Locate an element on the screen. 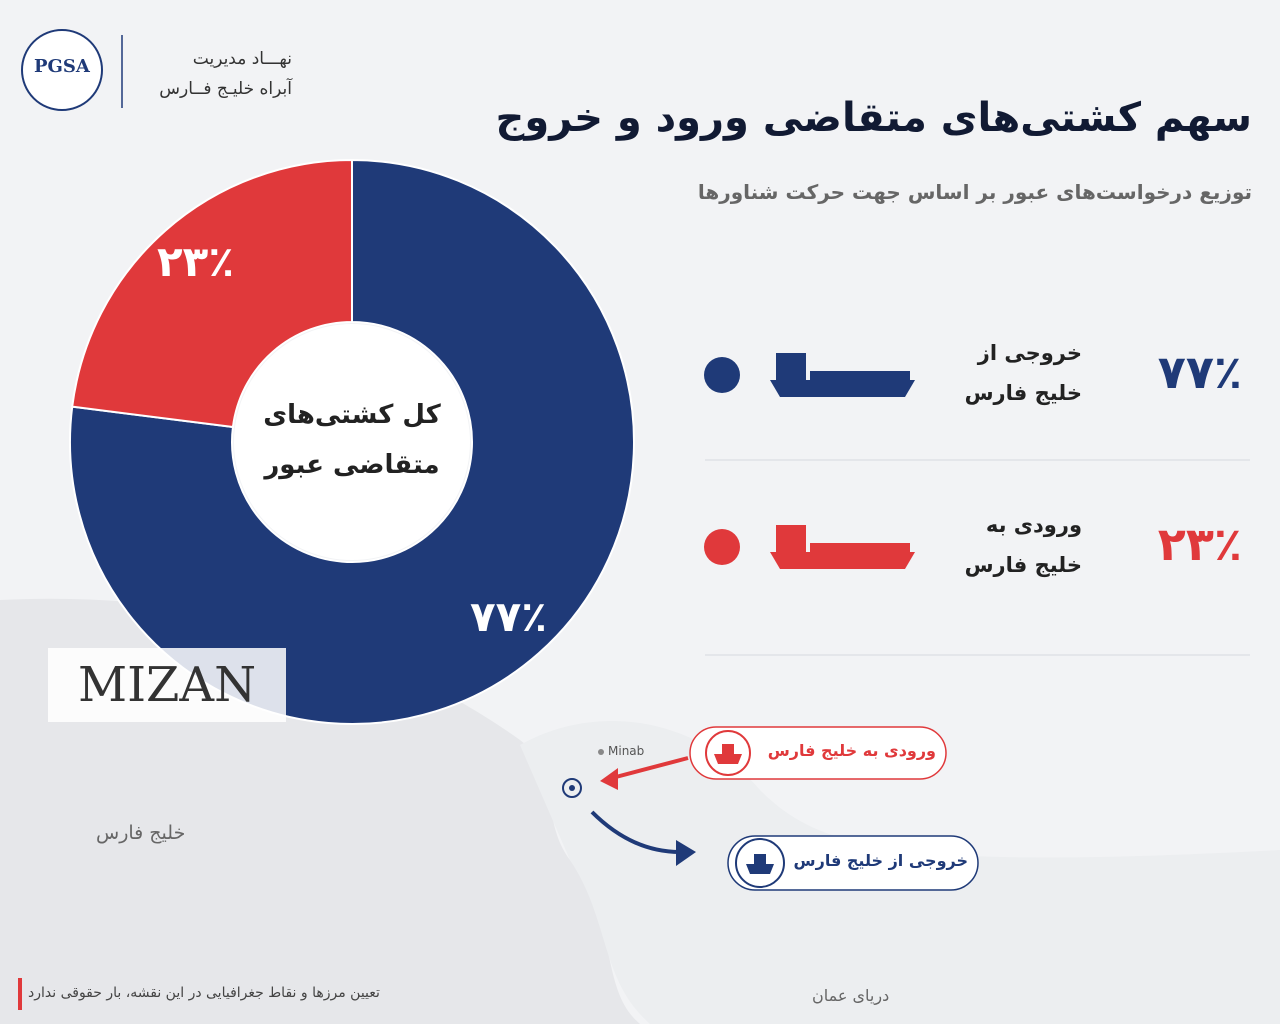 Image resolution: width=1280 pixels, height=1024 pixels. donut-hole is located at coordinates (352, 442).